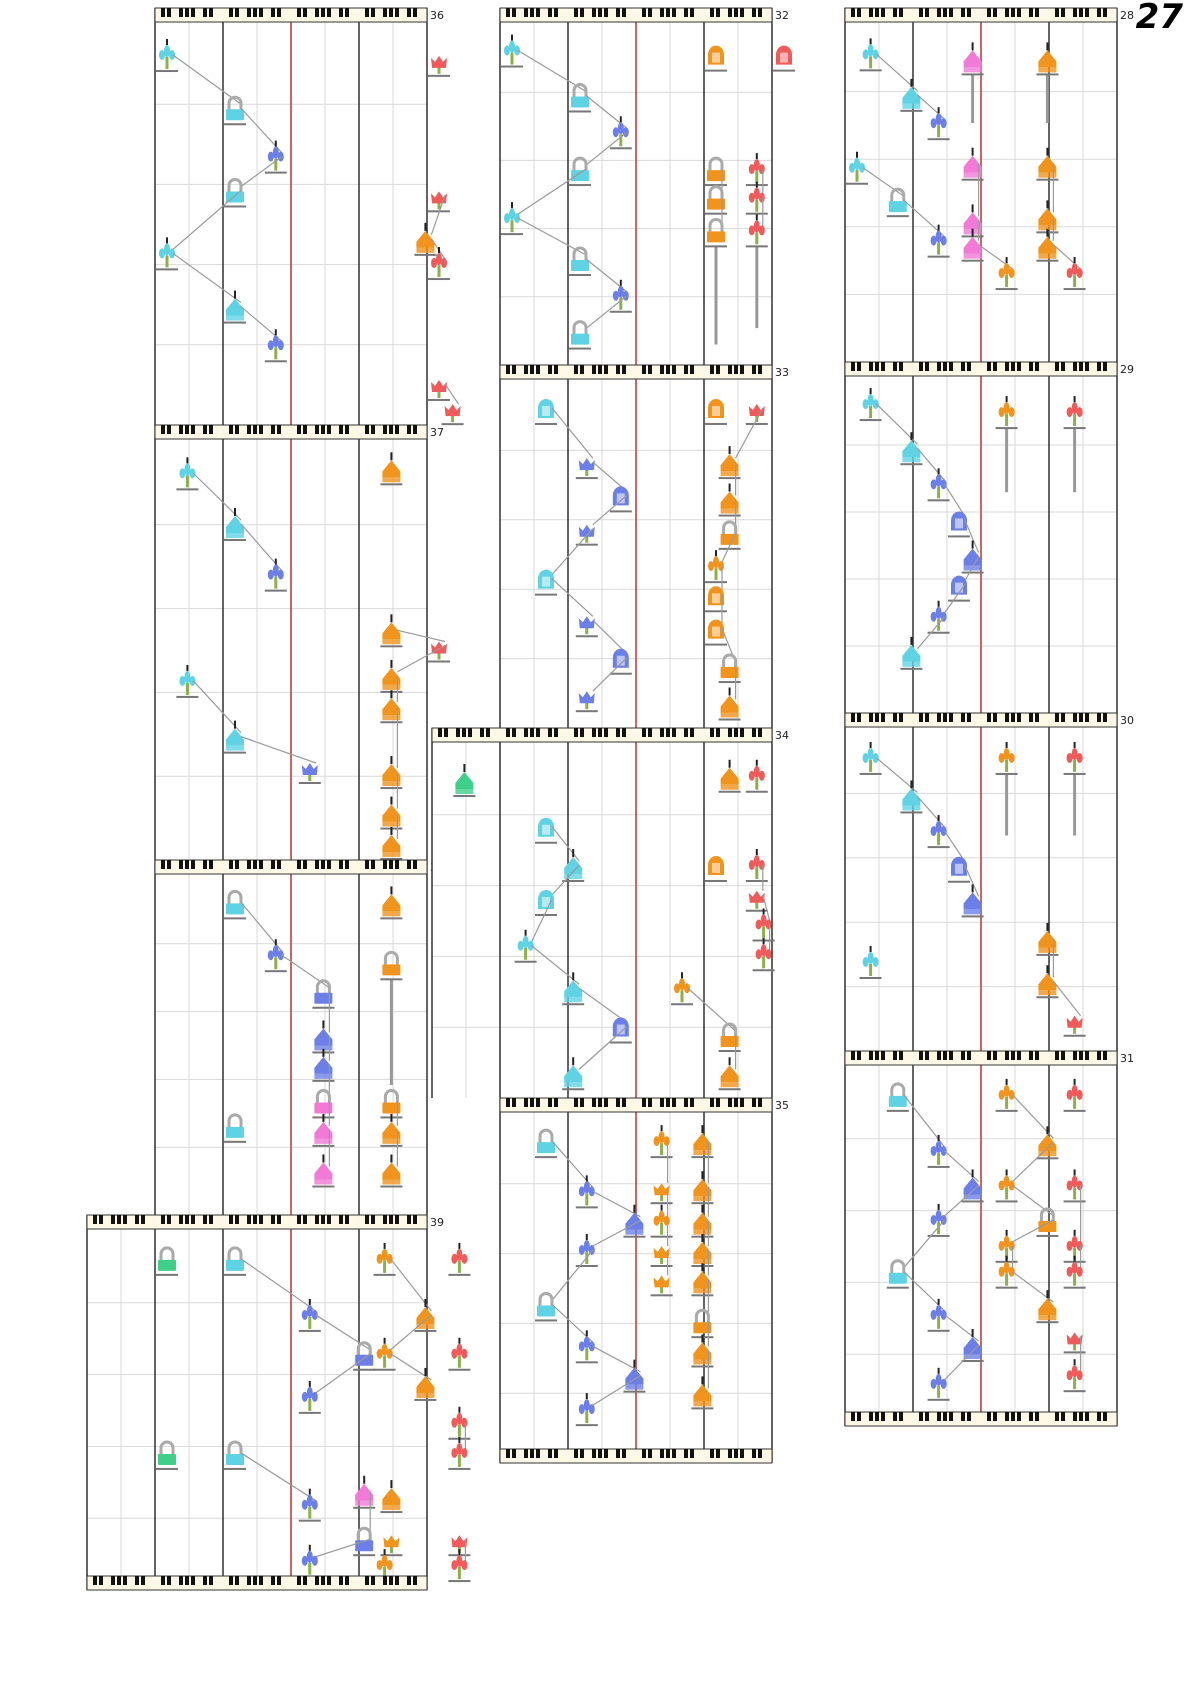  What do you see at coordinates (989, 1238) in the screenshot?
I see `measure-system: 31` at bounding box center [989, 1238].